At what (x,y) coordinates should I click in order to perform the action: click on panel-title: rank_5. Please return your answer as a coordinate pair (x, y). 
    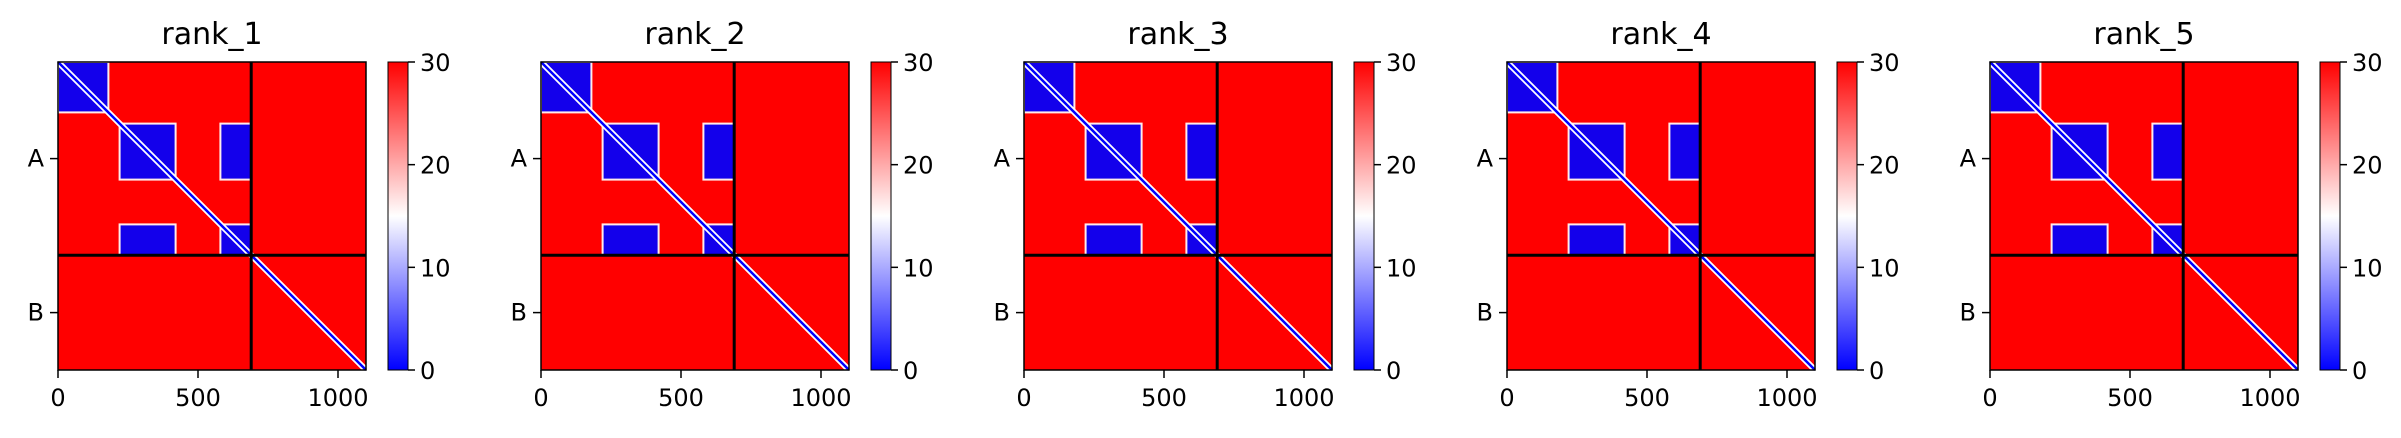
    Looking at the image, I should click on (2143, 34).